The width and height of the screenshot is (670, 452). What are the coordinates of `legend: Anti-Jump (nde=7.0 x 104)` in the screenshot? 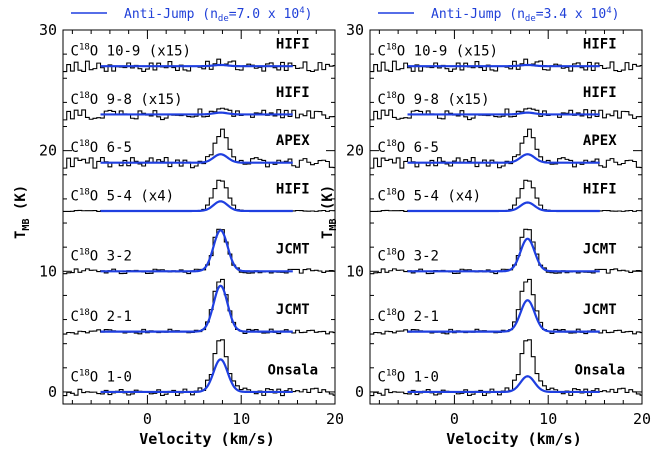 It's located at (191, 15).